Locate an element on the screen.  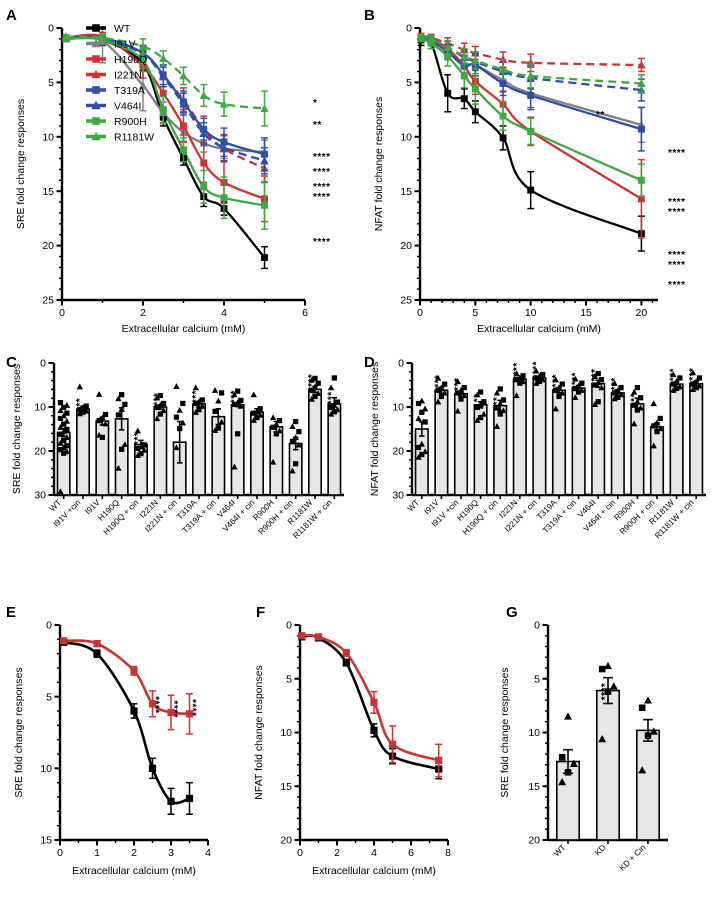
bar-T319A-+-cin is located at coordinates (578, 441).